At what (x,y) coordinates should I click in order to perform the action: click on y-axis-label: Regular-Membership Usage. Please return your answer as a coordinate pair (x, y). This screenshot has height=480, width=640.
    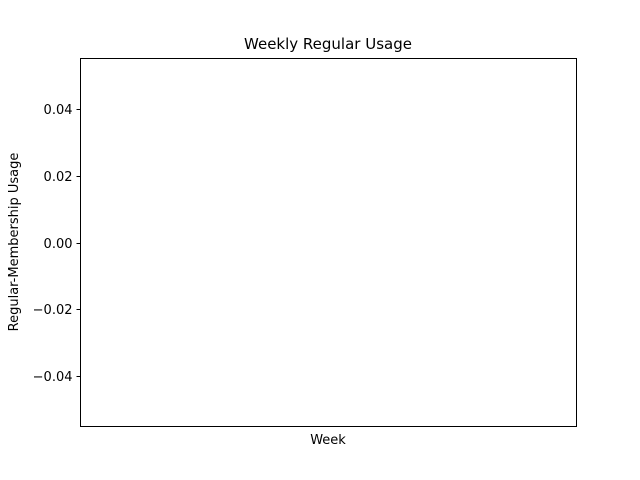
    Looking at the image, I should click on (14, 242).